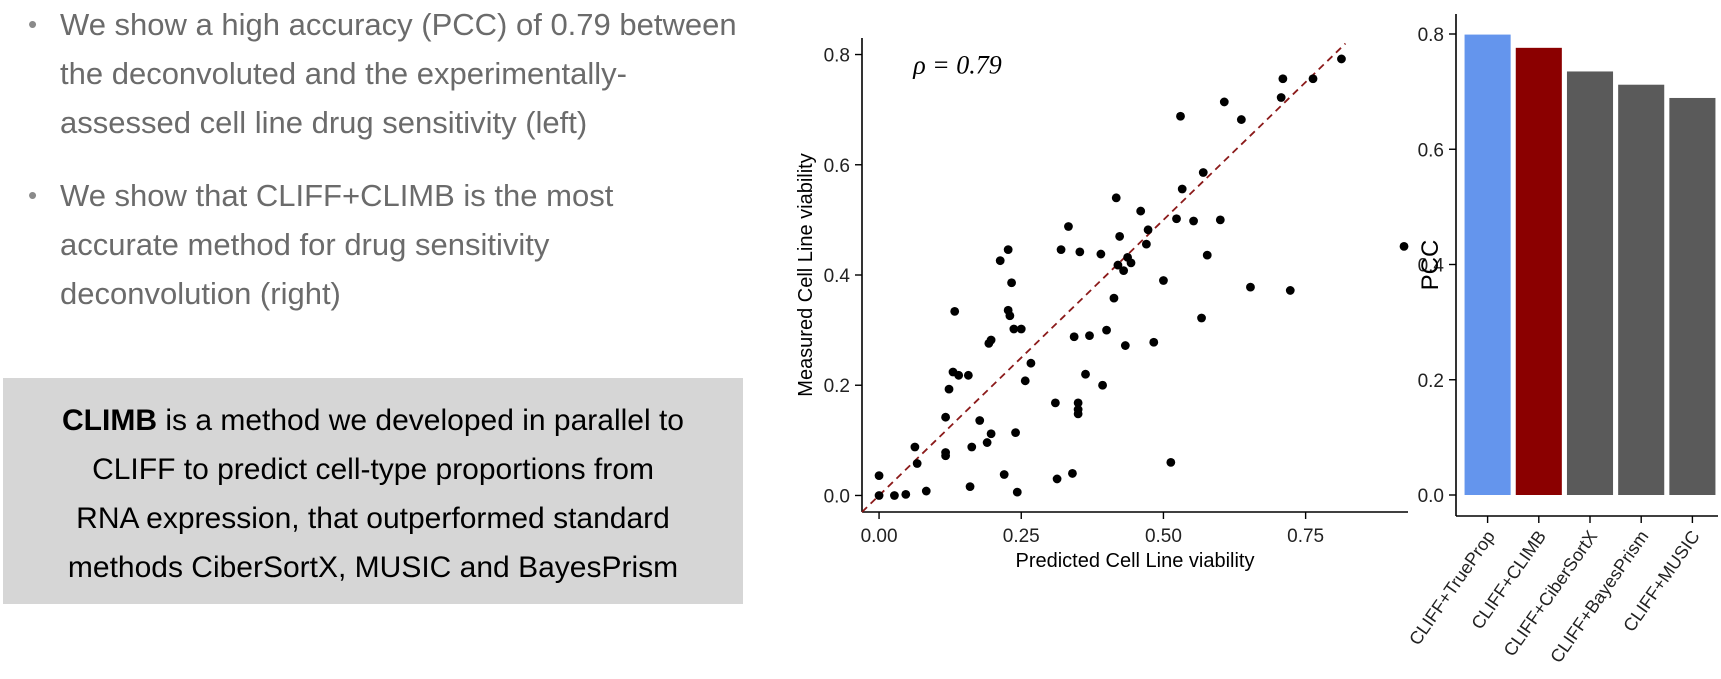  I want to click on climb-bold-term: CLIMB, so click(109, 420).